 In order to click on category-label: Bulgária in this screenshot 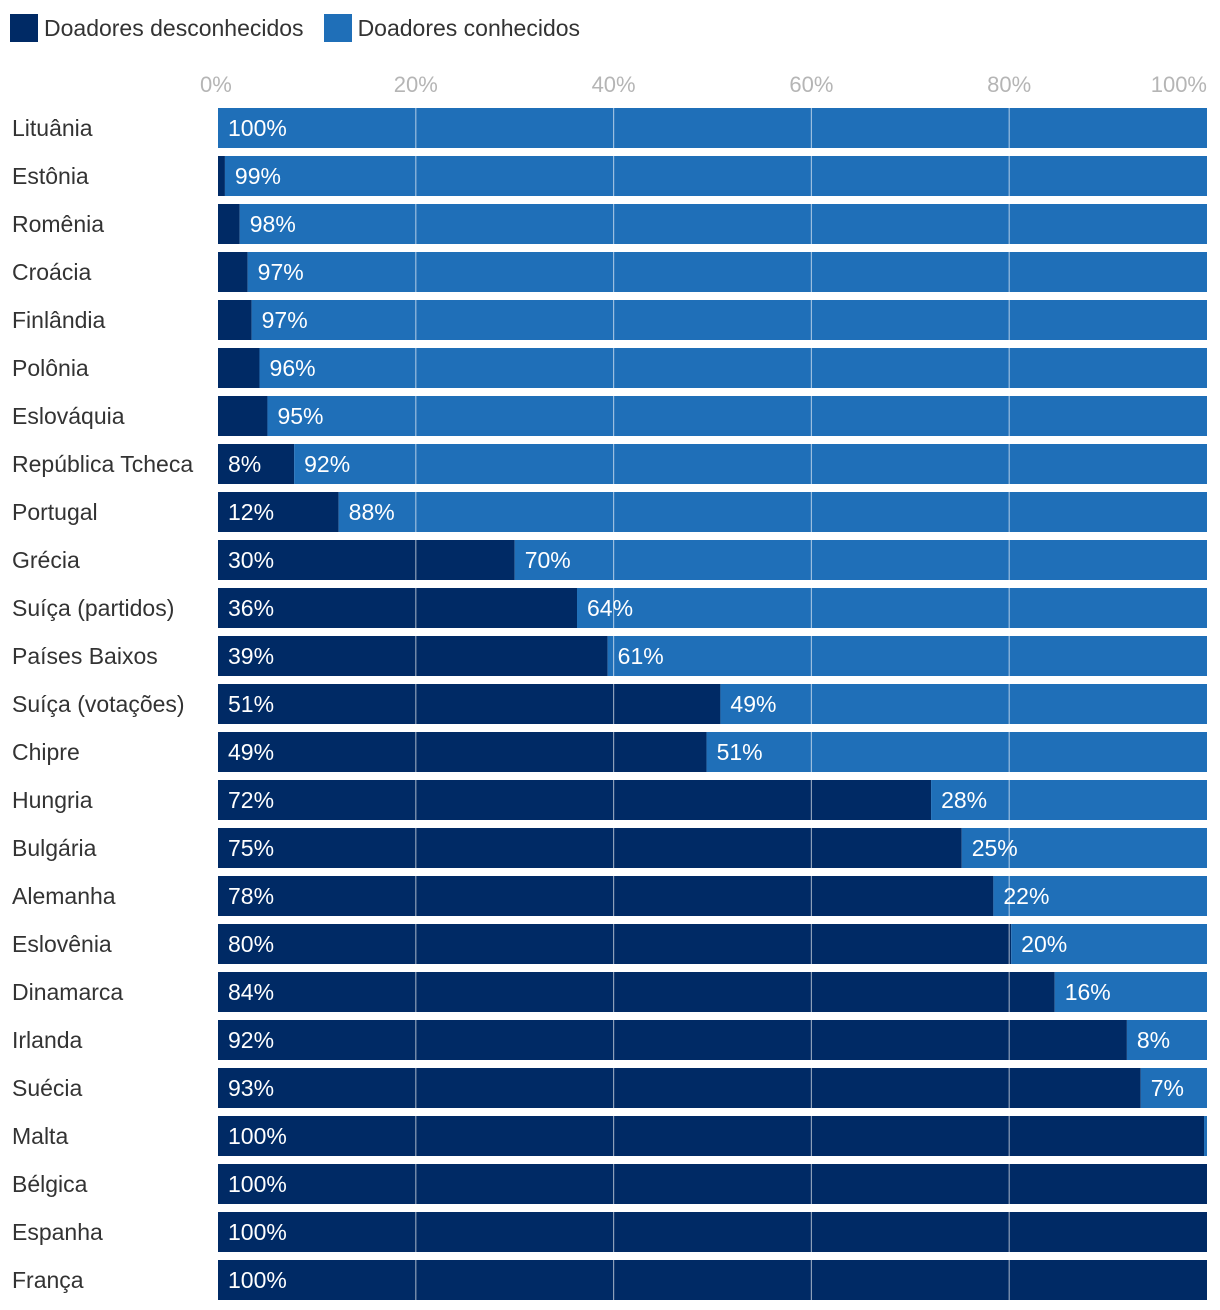, I will do `click(54, 848)`.